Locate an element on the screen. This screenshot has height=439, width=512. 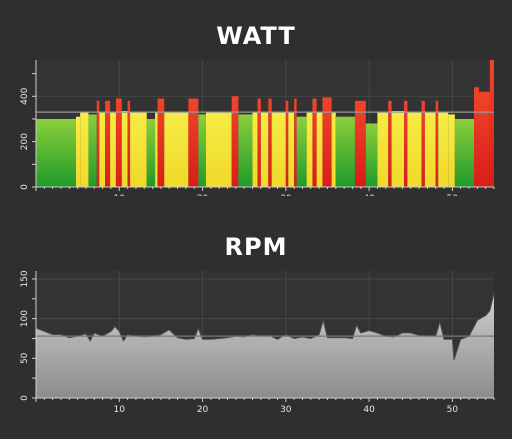
watt-y-tick-label: 0 is located at coordinates (25, 187).